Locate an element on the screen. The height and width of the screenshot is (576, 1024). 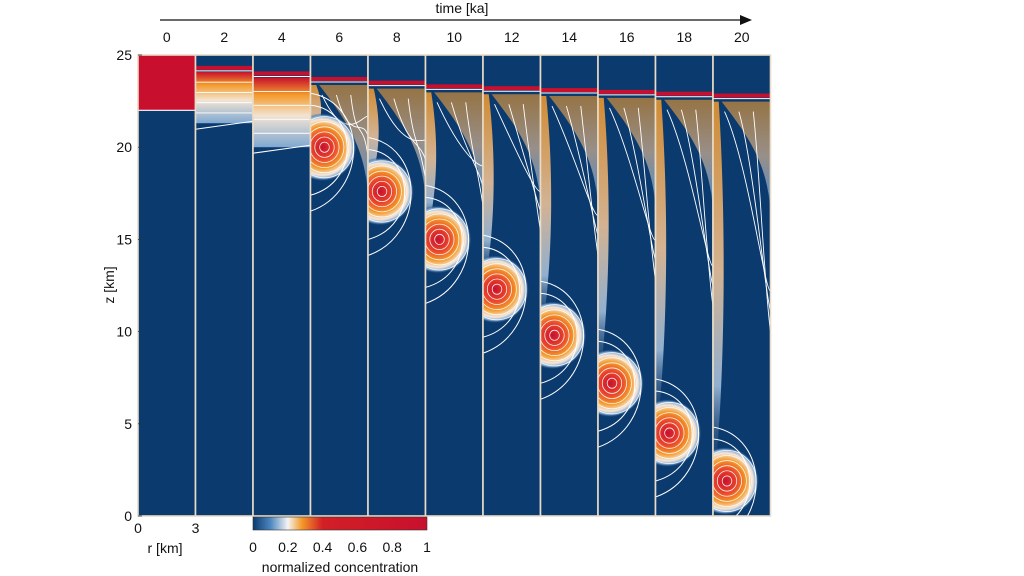
panel-frame is located at coordinates (742, 285).